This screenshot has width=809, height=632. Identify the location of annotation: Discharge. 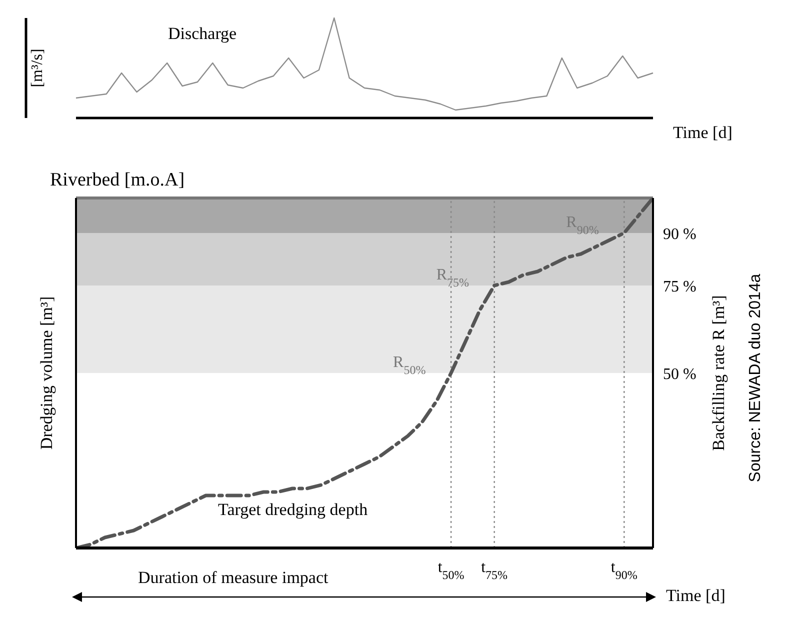
(202, 34).